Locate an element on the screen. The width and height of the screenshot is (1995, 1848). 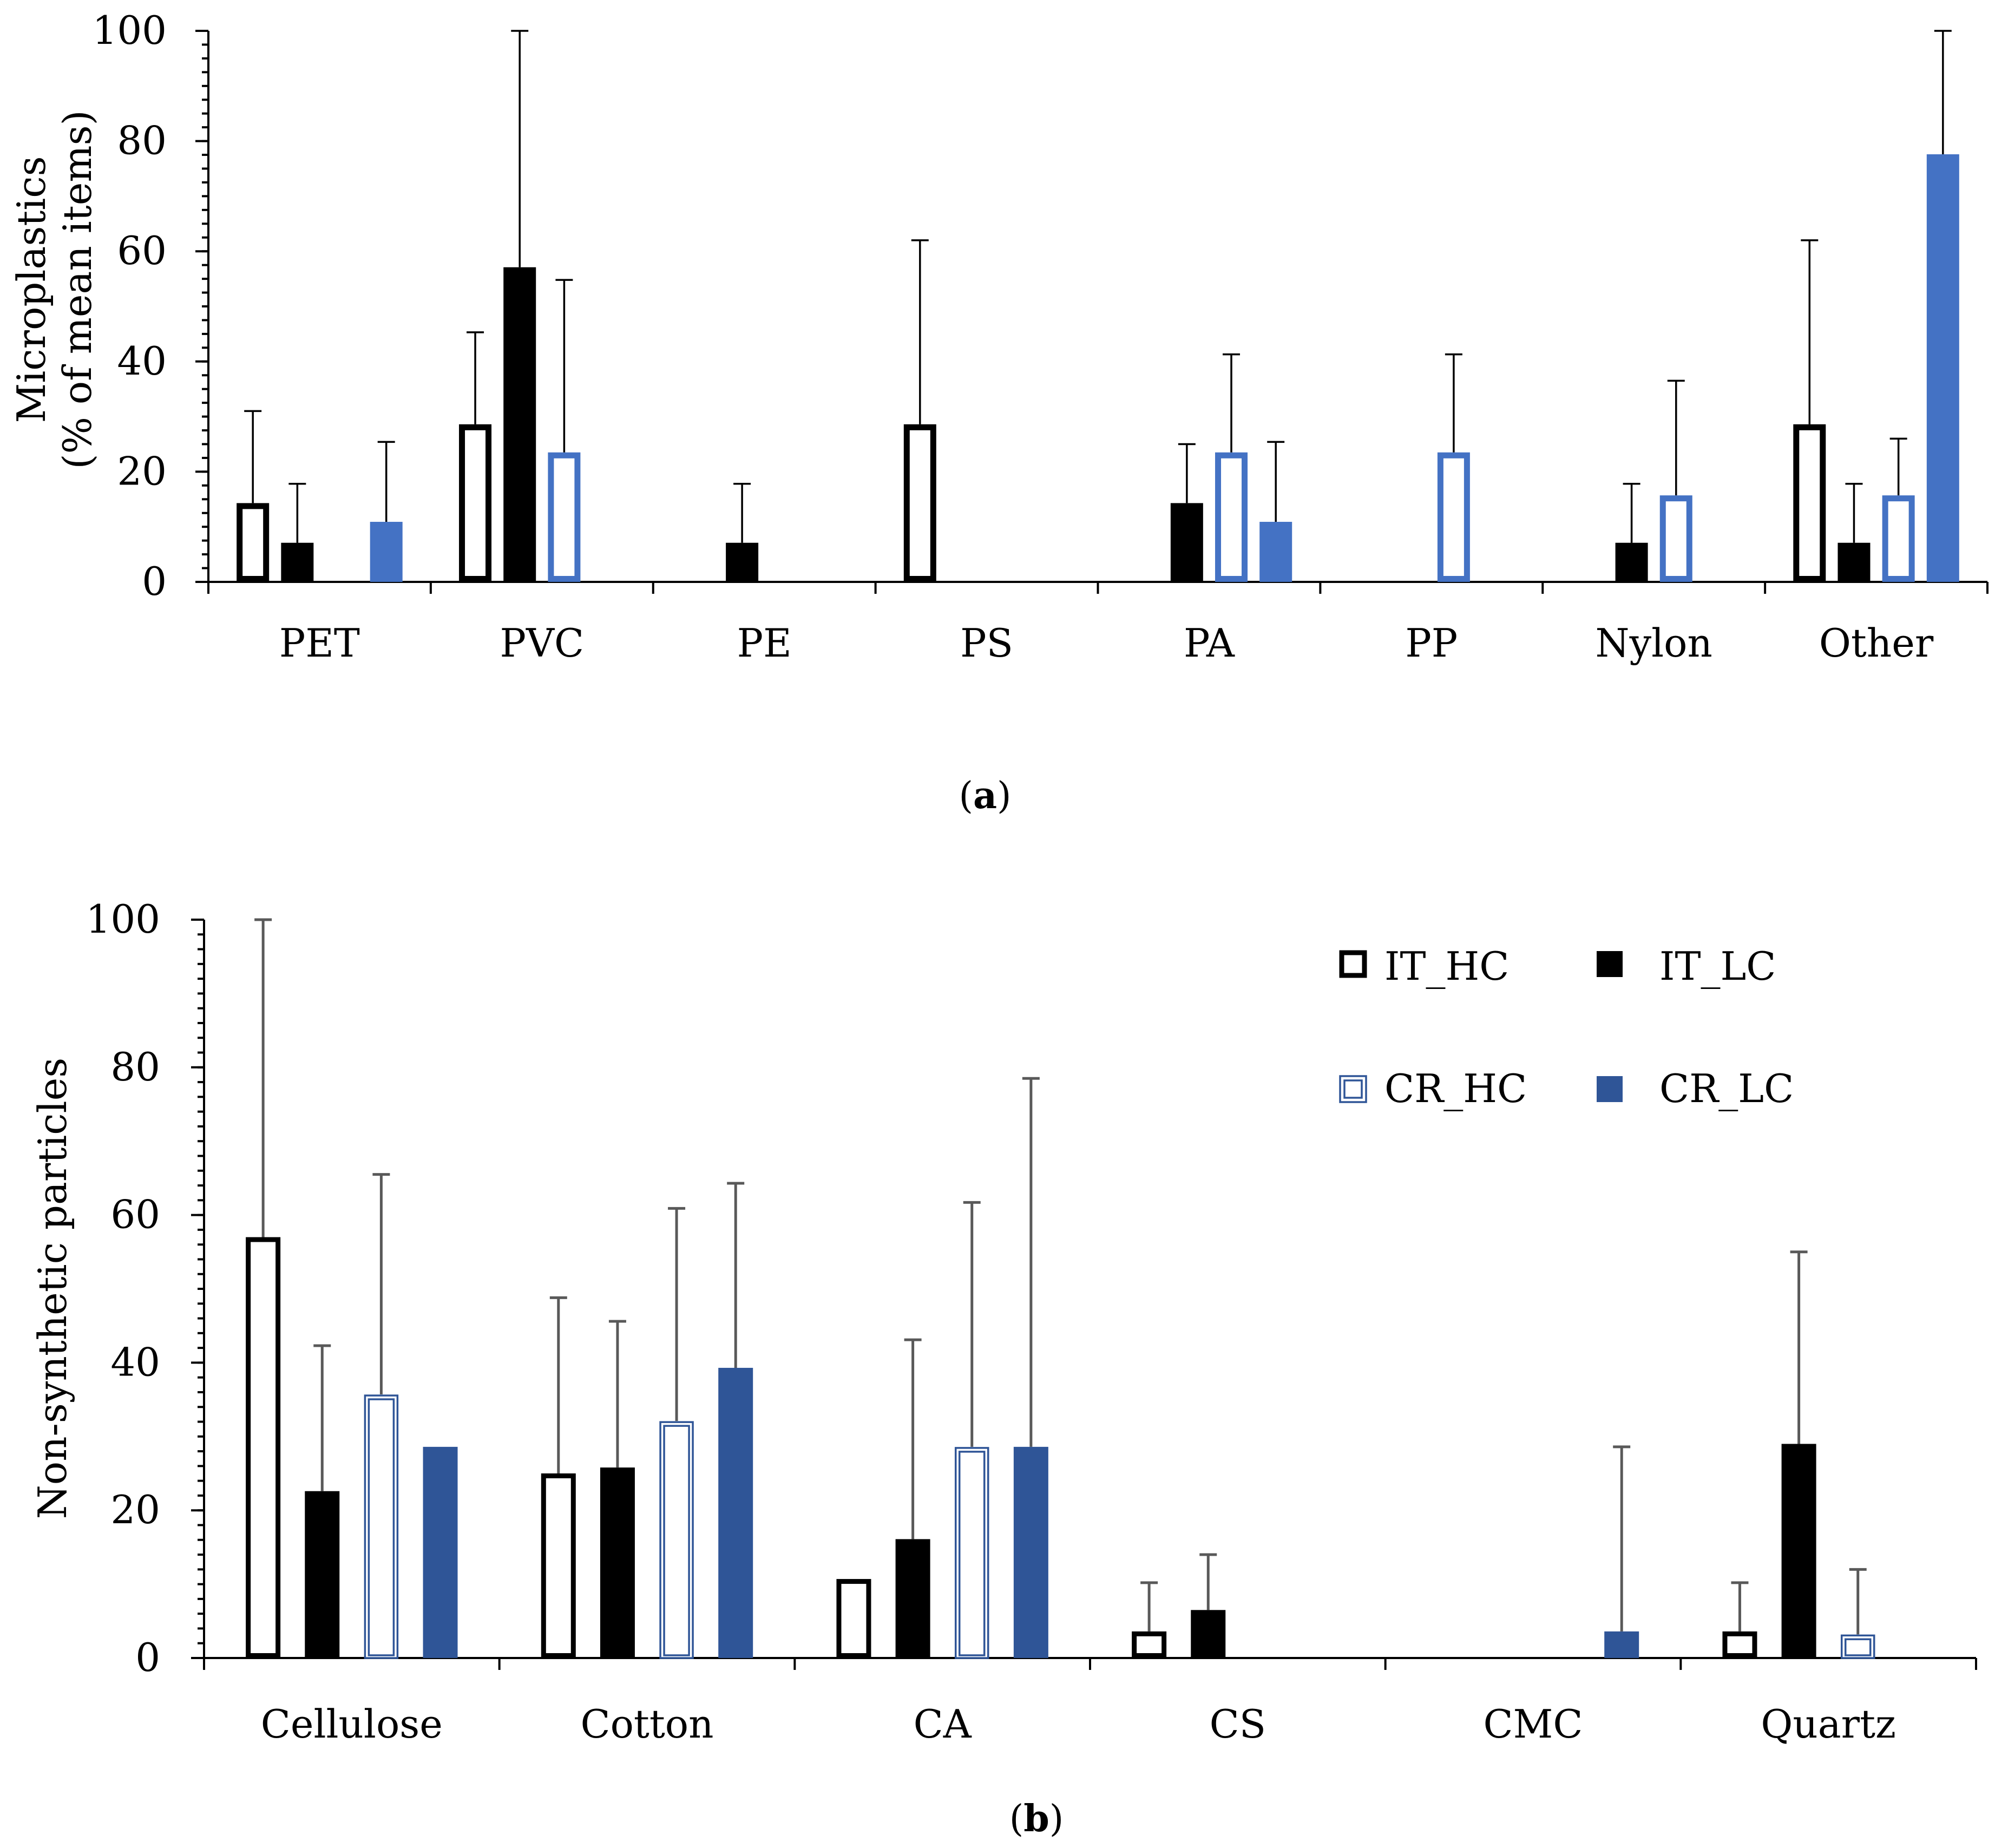
legend-item-cr-hc: CR_HC is located at coordinates (1433, 1088).